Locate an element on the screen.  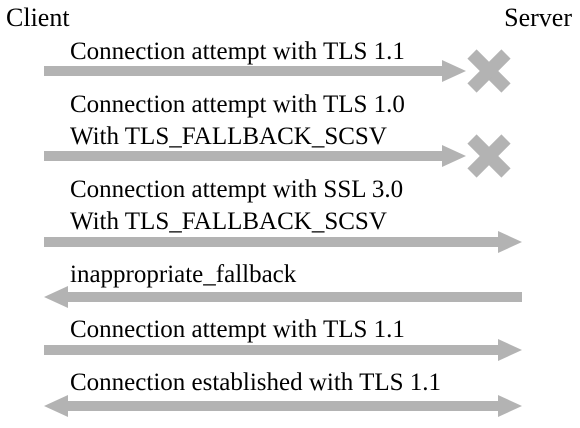
actor-client-label: Client is located at coordinates (38, 17).